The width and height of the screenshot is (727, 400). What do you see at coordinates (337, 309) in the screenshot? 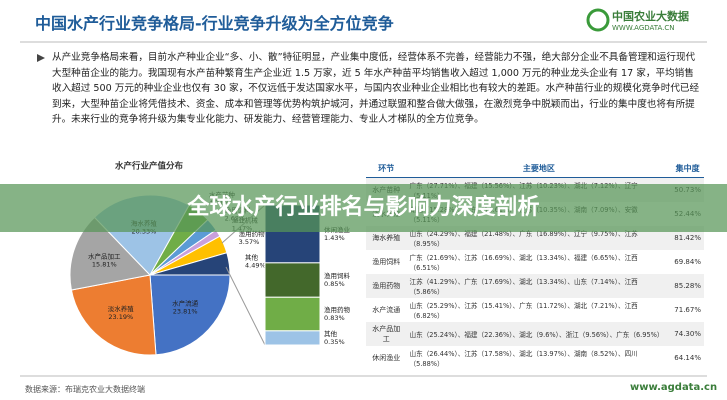
I see `segment-name: 渔用药物` at bounding box center [337, 309].